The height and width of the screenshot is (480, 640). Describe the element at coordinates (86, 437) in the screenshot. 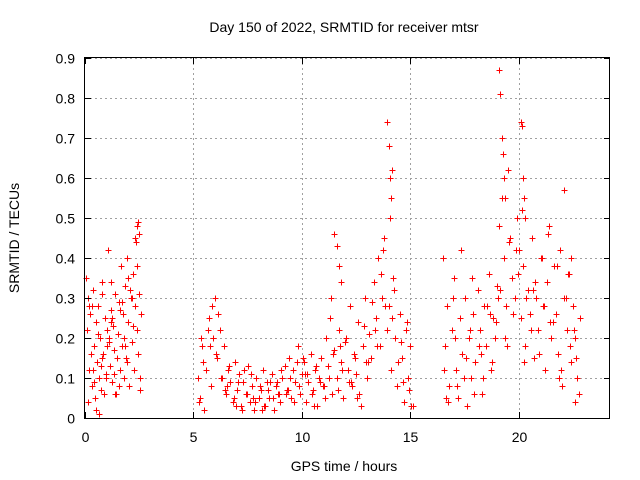

I see `x-tick-label: 0` at that location.